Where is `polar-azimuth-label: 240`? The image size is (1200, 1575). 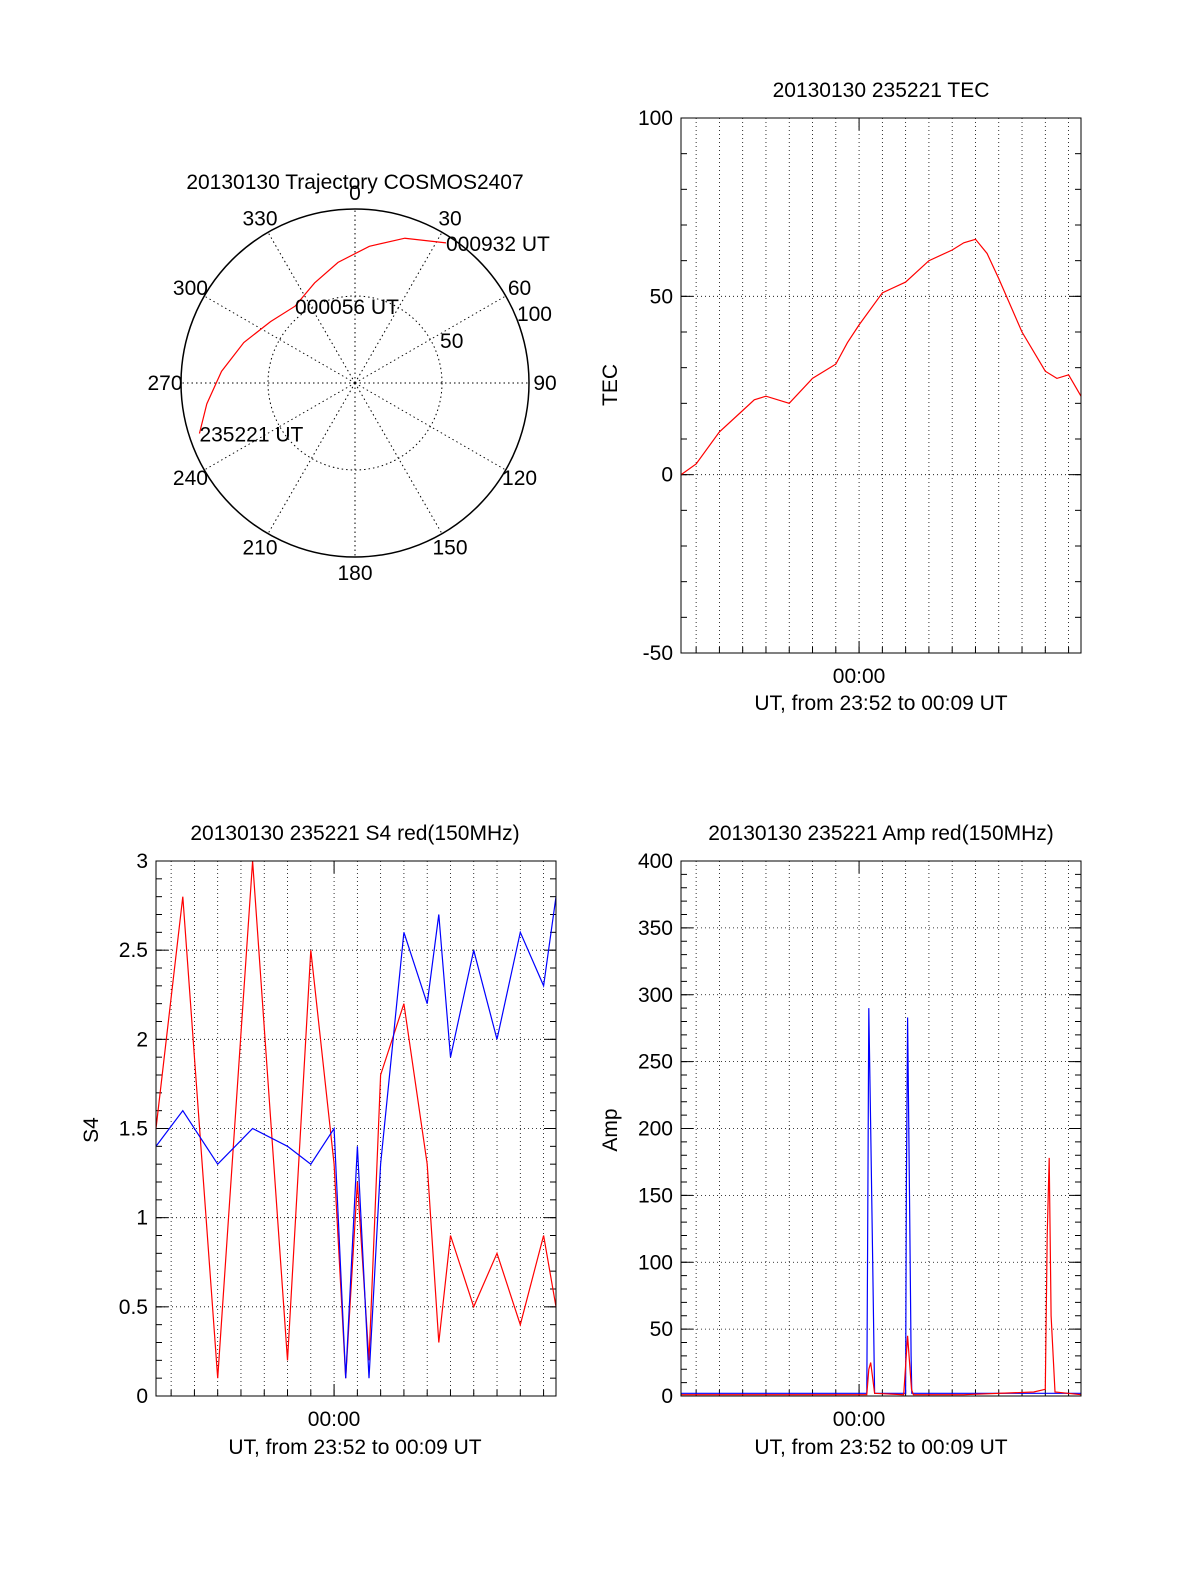 polar-azimuth-label: 240 is located at coordinates (190, 478).